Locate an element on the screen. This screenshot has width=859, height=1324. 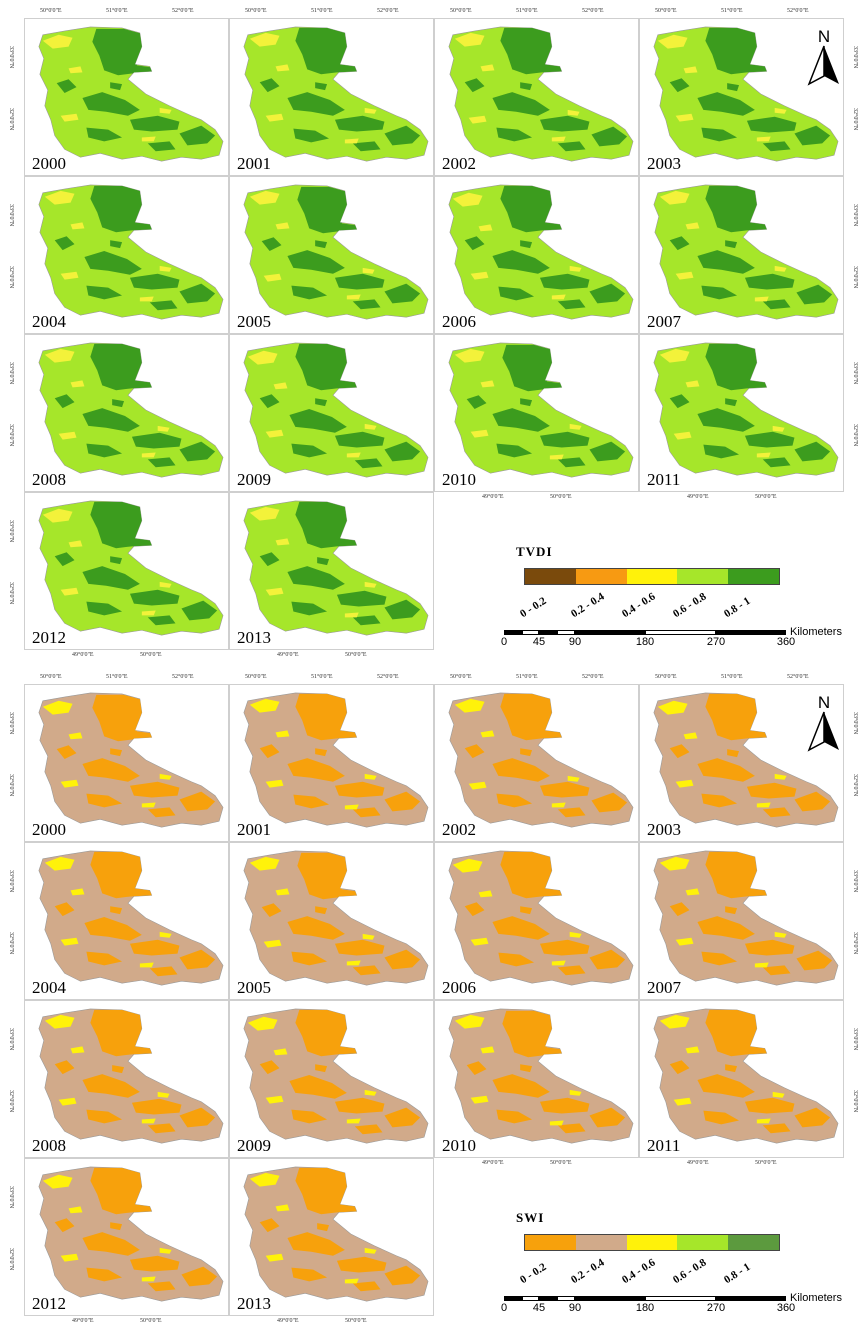
right-axis-label: 33°0'0"N is located at coordinates (855, 57).